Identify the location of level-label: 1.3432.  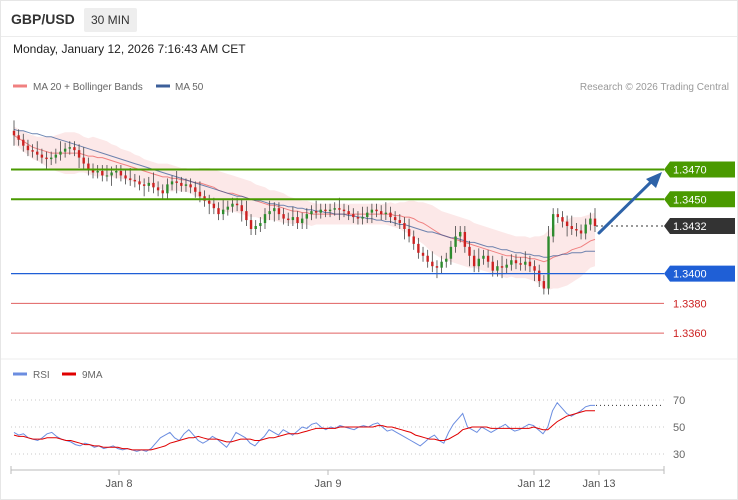
(690, 227).